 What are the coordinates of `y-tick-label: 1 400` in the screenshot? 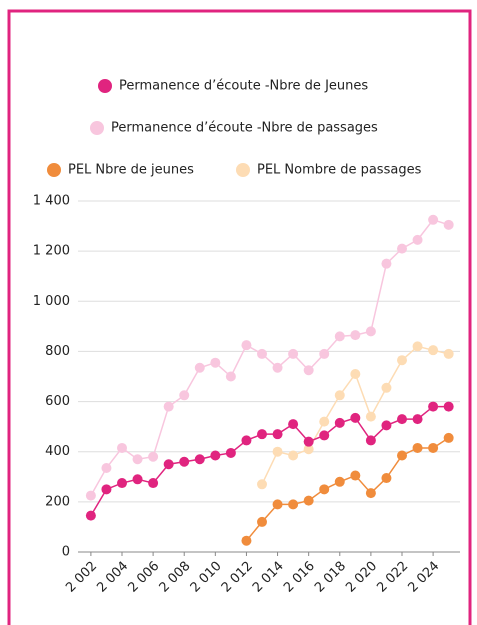 It's located at (51, 201).